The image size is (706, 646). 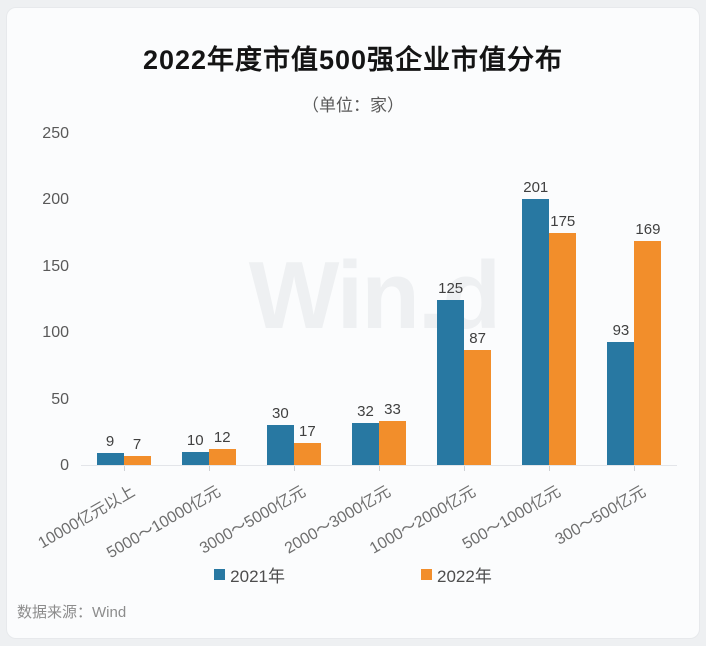 I want to click on legend-item: 2022年, so click(x=456, y=574).